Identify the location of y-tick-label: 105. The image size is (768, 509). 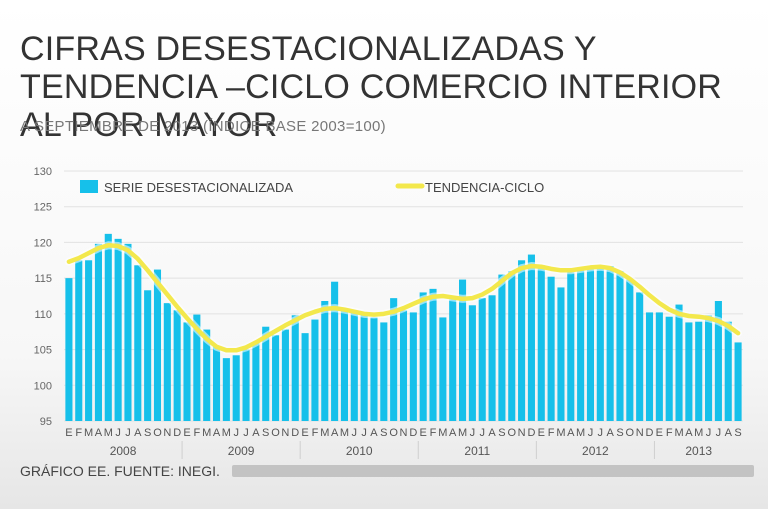
(43, 351).